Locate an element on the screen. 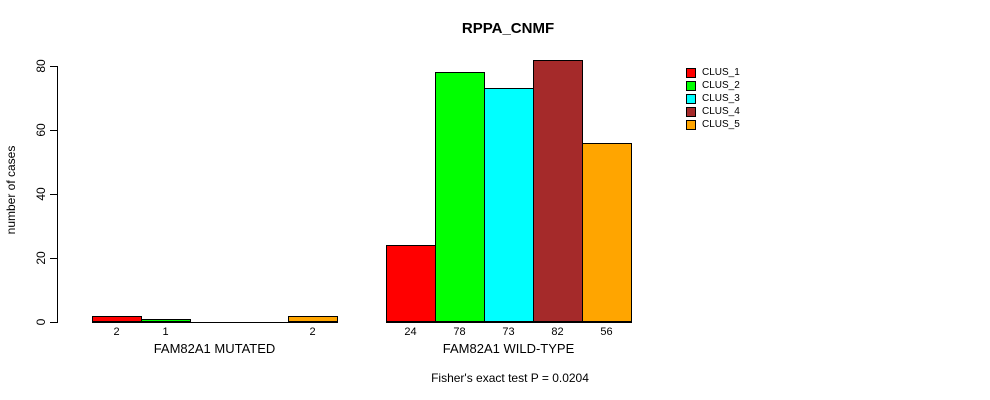 The width and height of the screenshot is (990, 400). bar-value-label: 56 is located at coordinates (606, 332).